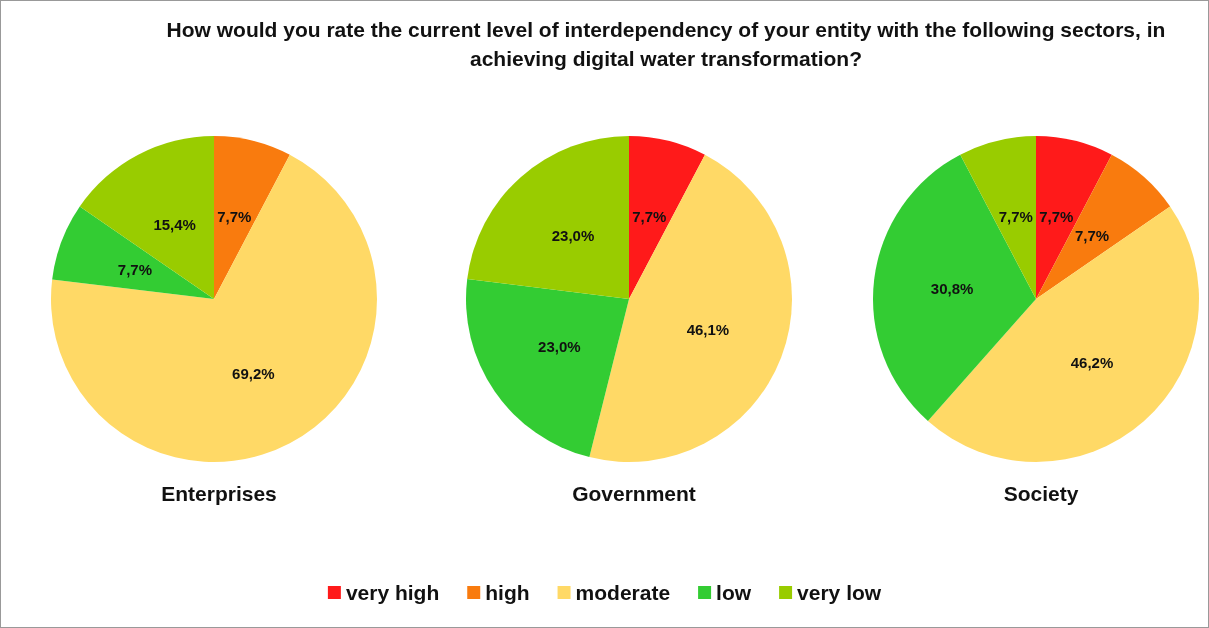 The image size is (1209, 628). I want to click on chart-title: How would you rate the current level of interdependency of your entity with the following sectors, in achieving digital water transformation?, so click(666, 44).